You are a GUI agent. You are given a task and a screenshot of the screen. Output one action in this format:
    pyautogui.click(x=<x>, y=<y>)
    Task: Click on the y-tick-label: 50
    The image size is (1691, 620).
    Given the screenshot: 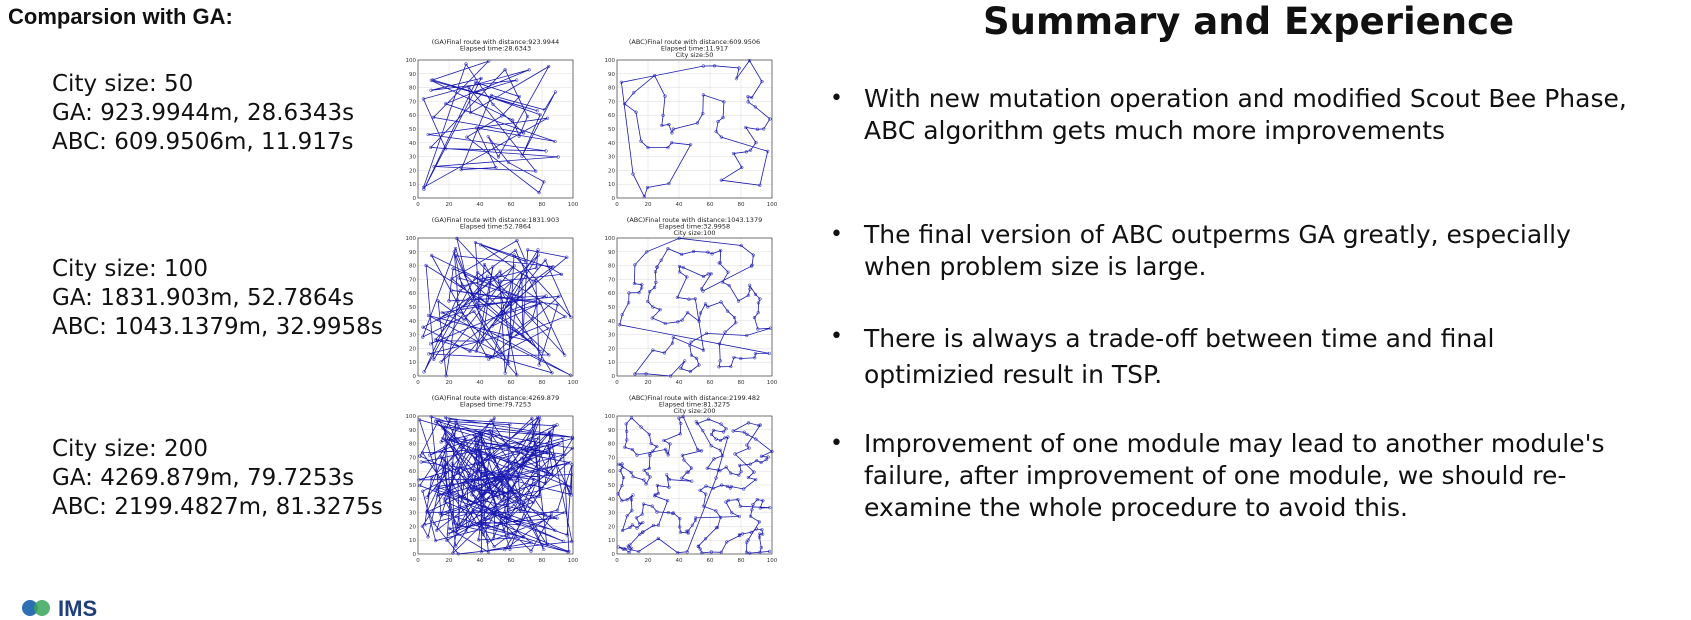 What is the action you would take?
    pyautogui.click(x=412, y=308)
    